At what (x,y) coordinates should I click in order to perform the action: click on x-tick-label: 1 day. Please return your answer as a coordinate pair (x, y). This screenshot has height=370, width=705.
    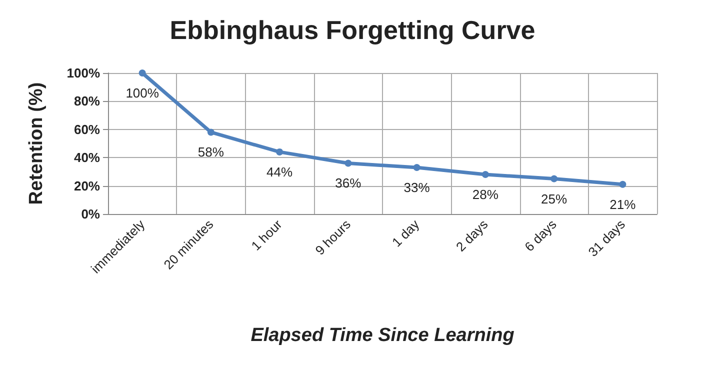
    Looking at the image, I should click on (405, 233).